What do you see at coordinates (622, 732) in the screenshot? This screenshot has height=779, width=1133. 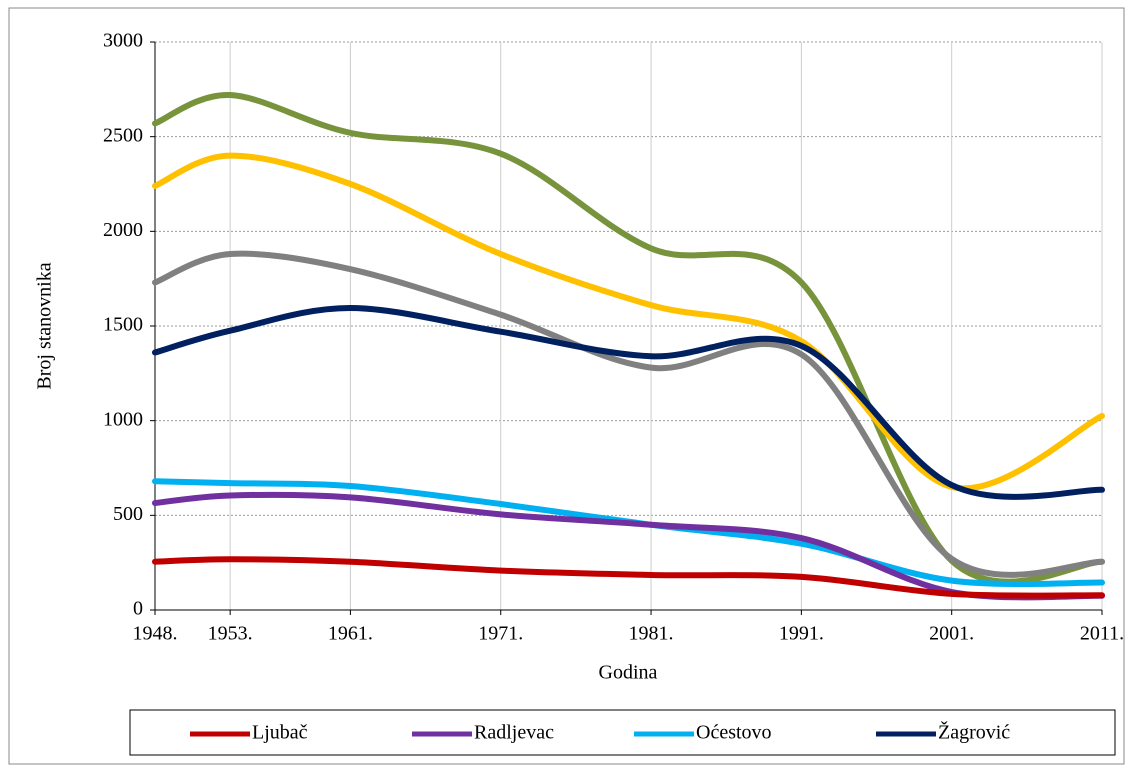 I see `legend-box` at bounding box center [622, 732].